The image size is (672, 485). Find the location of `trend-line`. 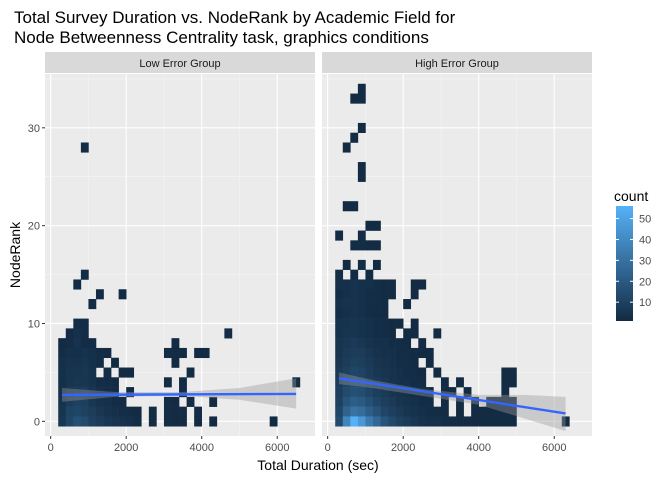

trend-line is located at coordinates (452, 396).